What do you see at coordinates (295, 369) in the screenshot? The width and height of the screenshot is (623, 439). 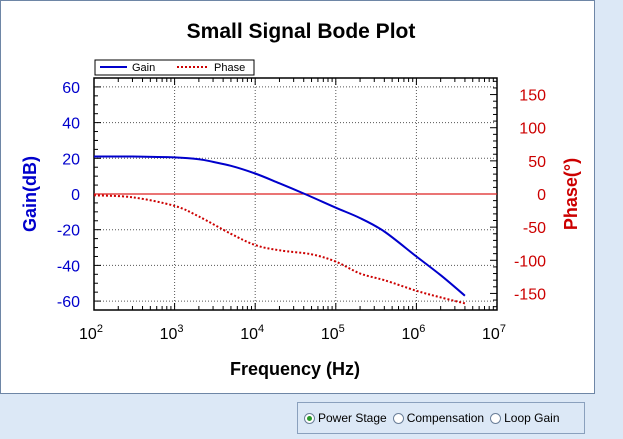 I see `x-axis-label: Frequency (Hz)` at bounding box center [295, 369].